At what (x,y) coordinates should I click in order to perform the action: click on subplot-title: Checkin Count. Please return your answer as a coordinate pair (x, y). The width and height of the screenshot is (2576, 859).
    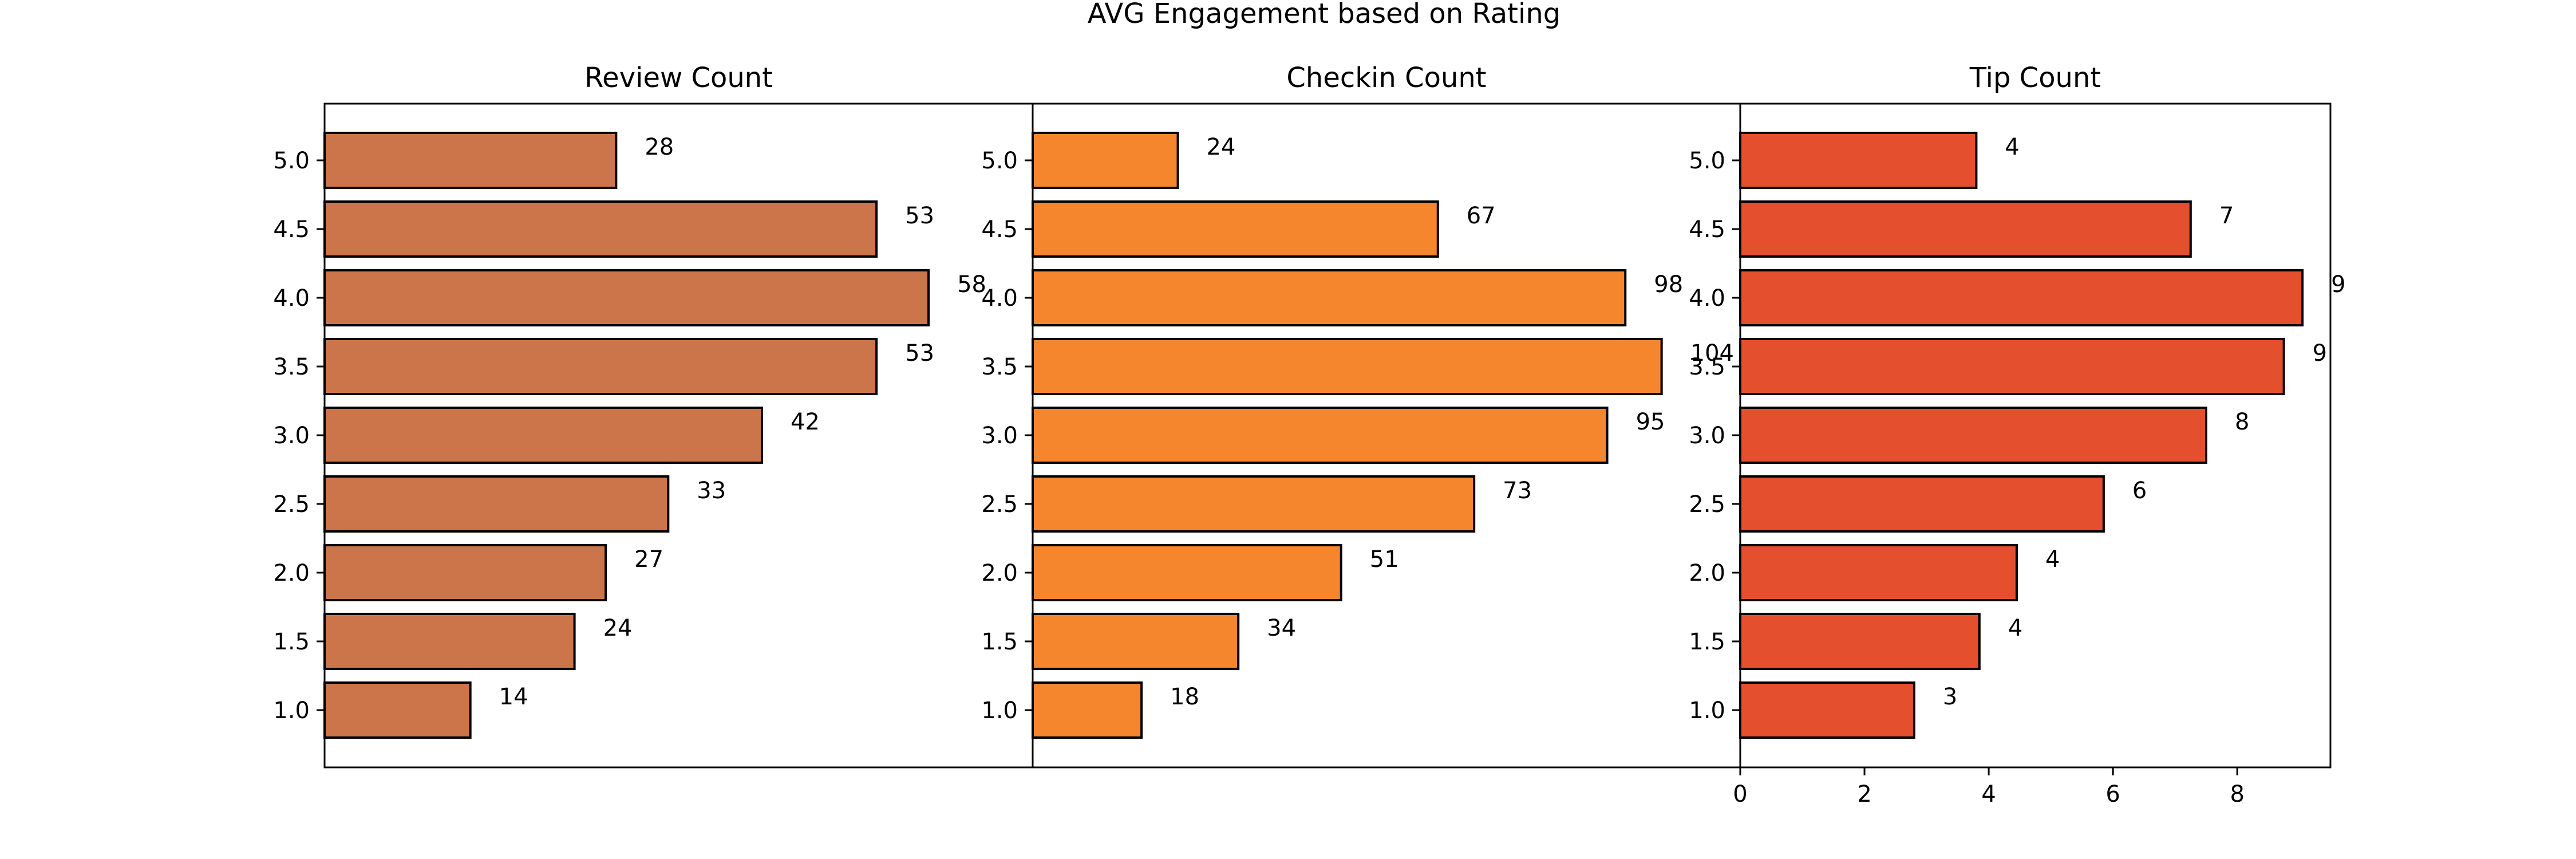
    Looking at the image, I should click on (1386, 78).